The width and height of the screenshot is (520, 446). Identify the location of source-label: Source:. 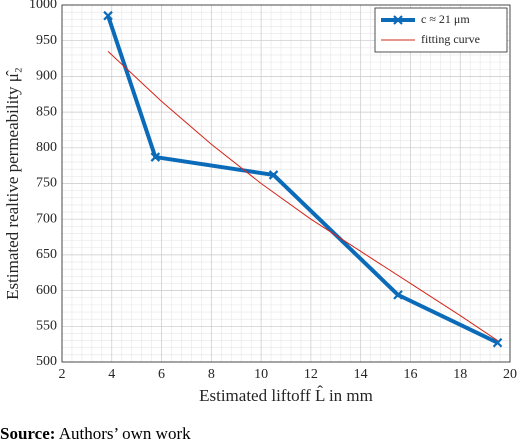
(28, 433).